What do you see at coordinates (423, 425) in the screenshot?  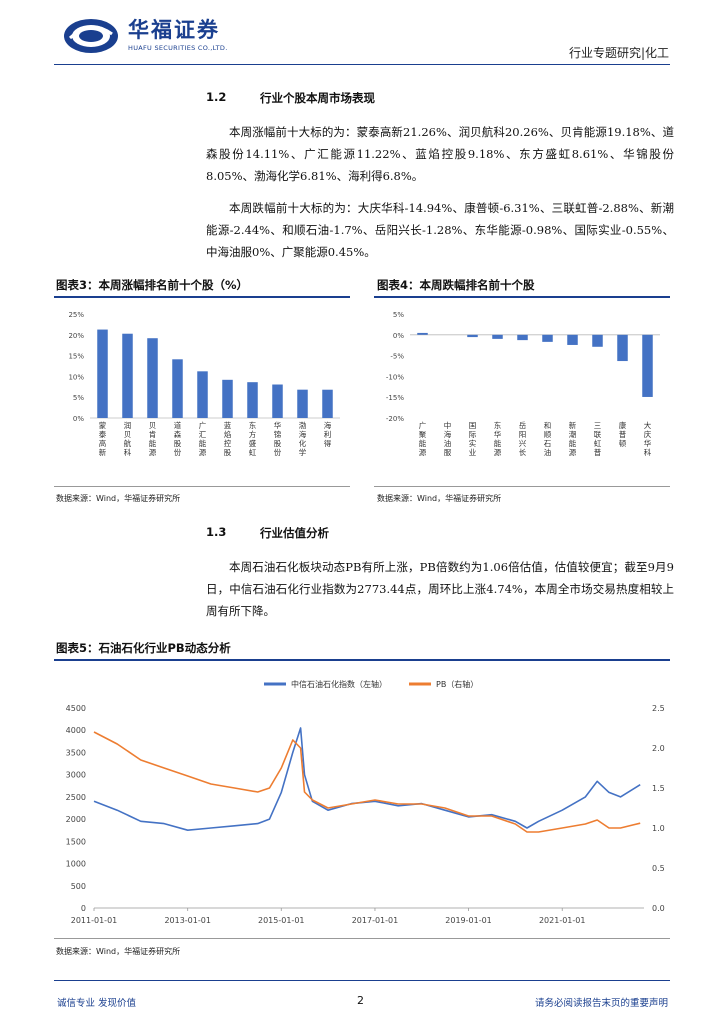 I see `losers-category-label-char: 广` at bounding box center [423, 425].